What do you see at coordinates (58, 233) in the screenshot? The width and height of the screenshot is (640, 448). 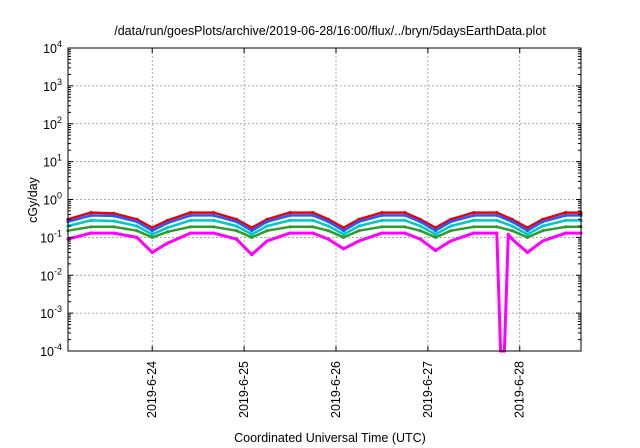 I see `y-tick-label-exponent: -1` at bounding box center [58, 233].